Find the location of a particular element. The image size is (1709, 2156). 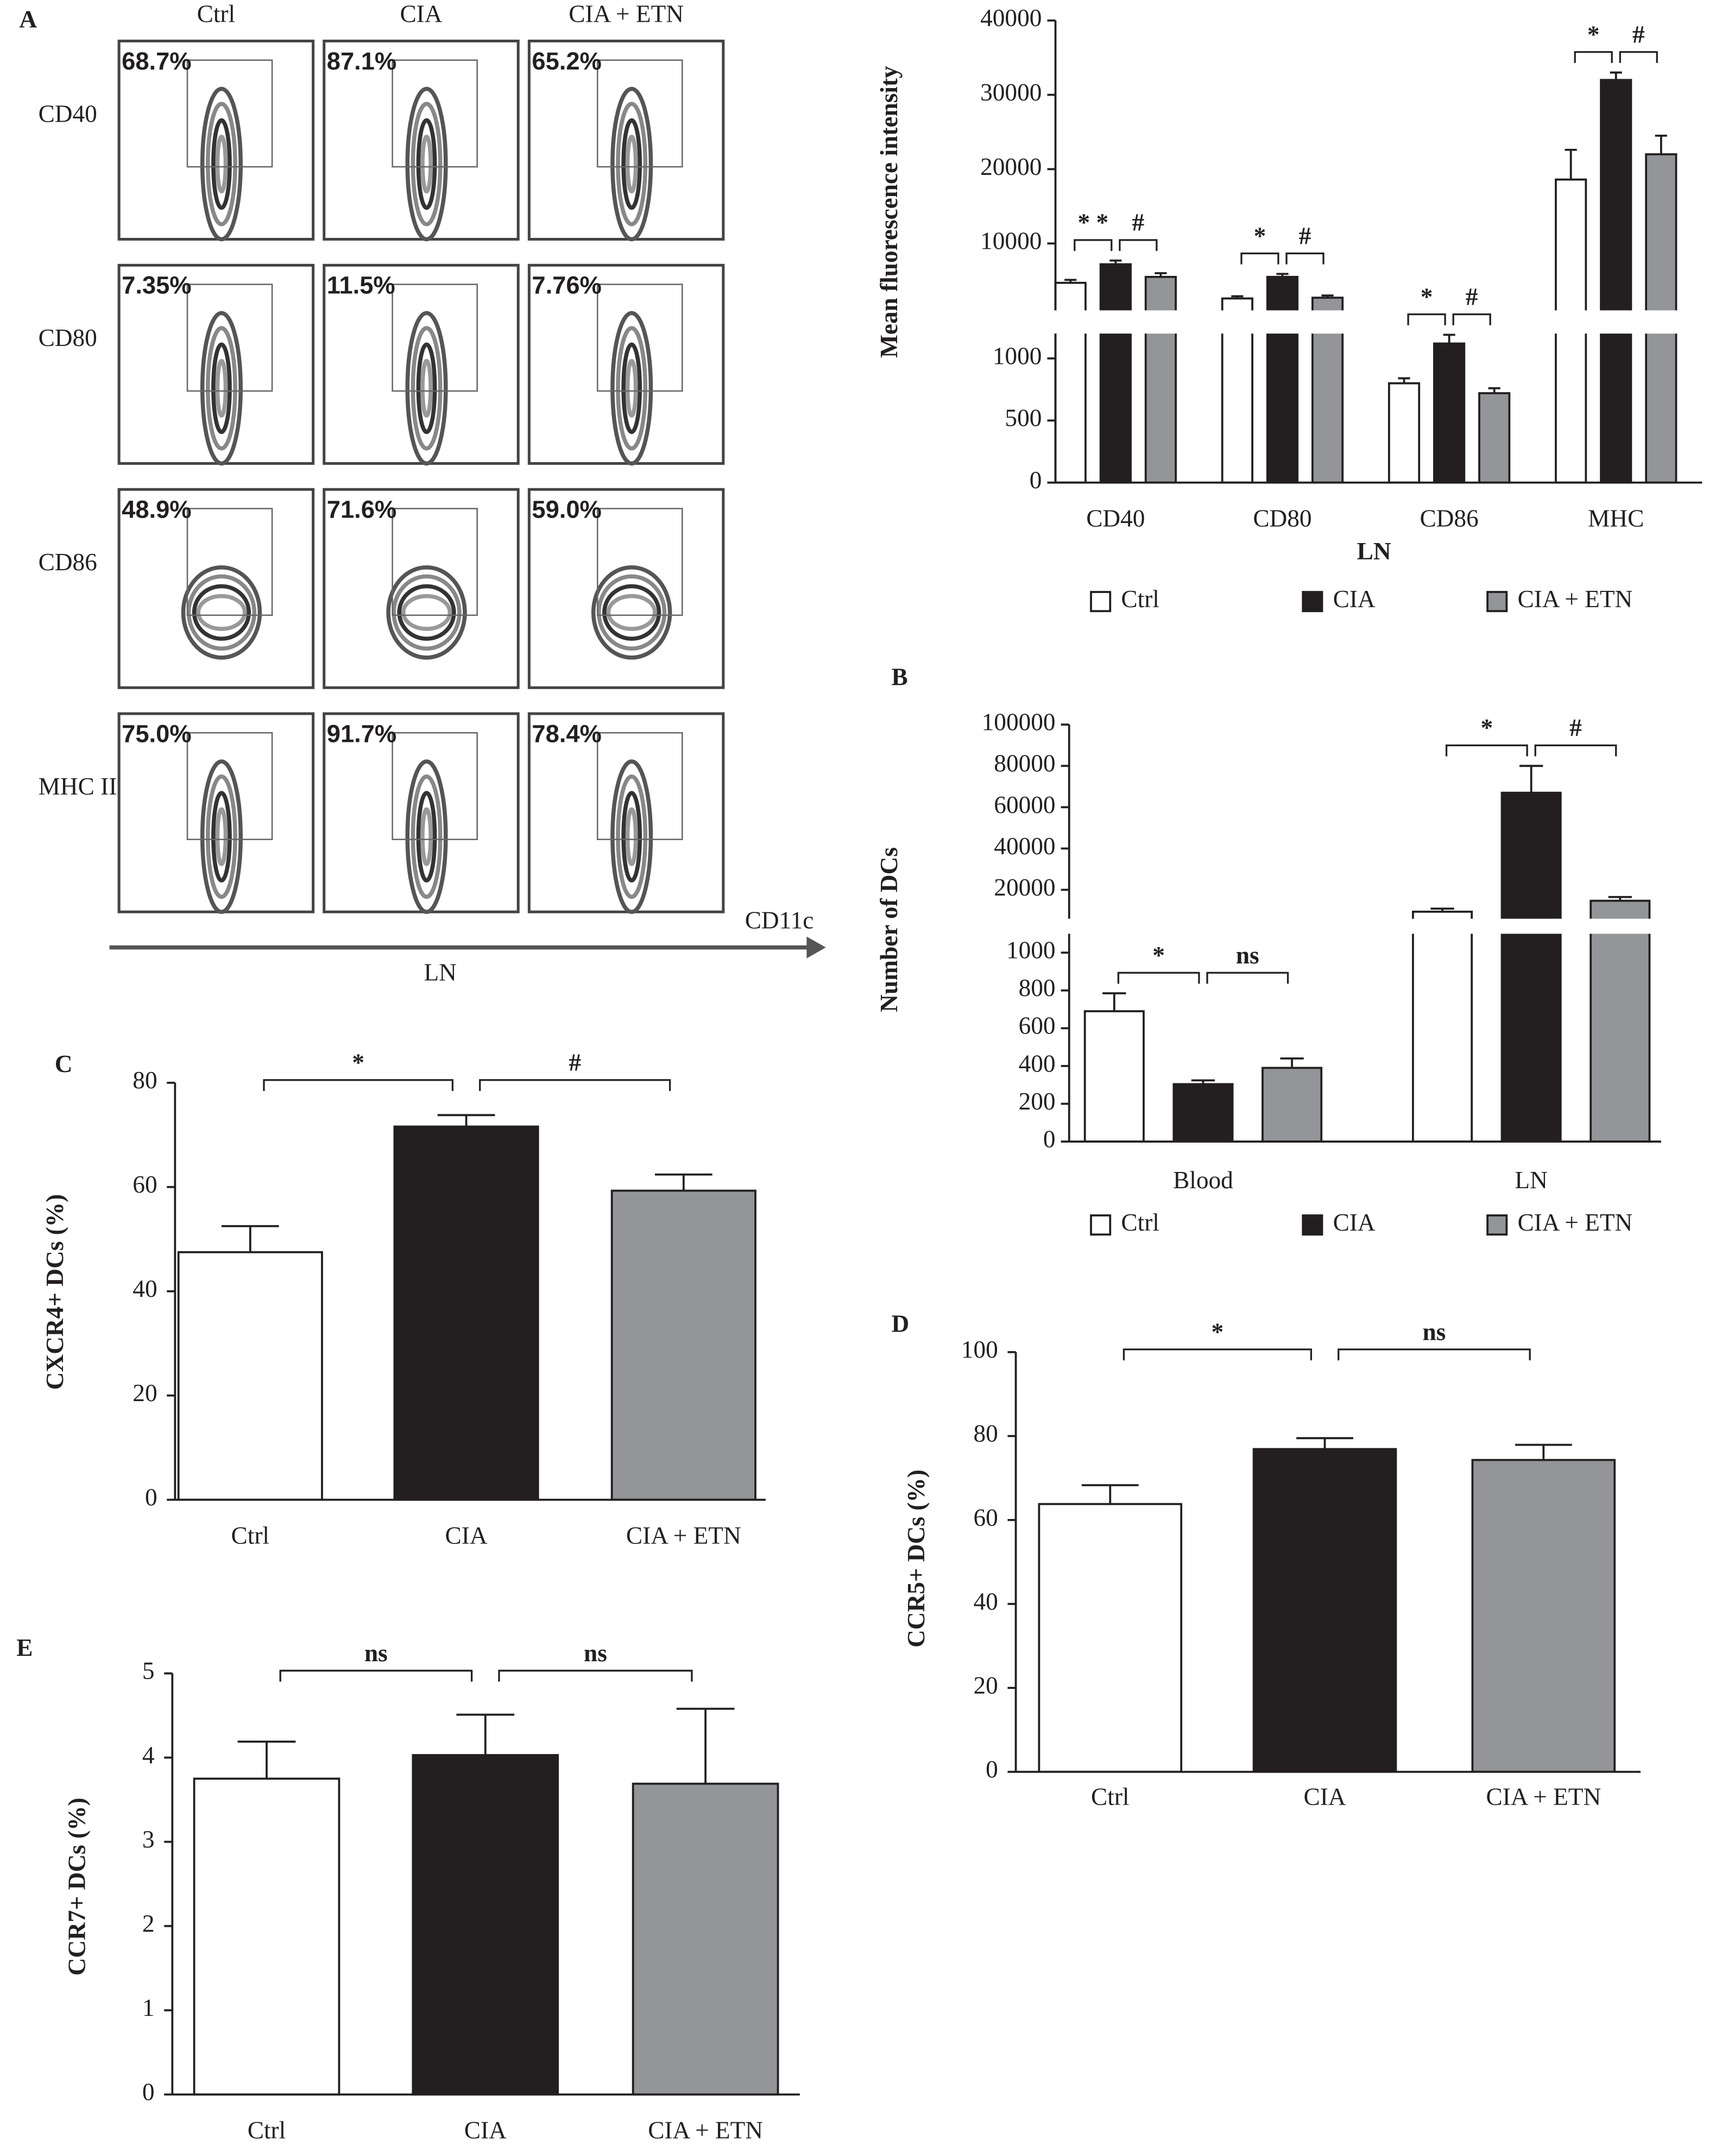

arrow-head is located at coordinates (816, 947).